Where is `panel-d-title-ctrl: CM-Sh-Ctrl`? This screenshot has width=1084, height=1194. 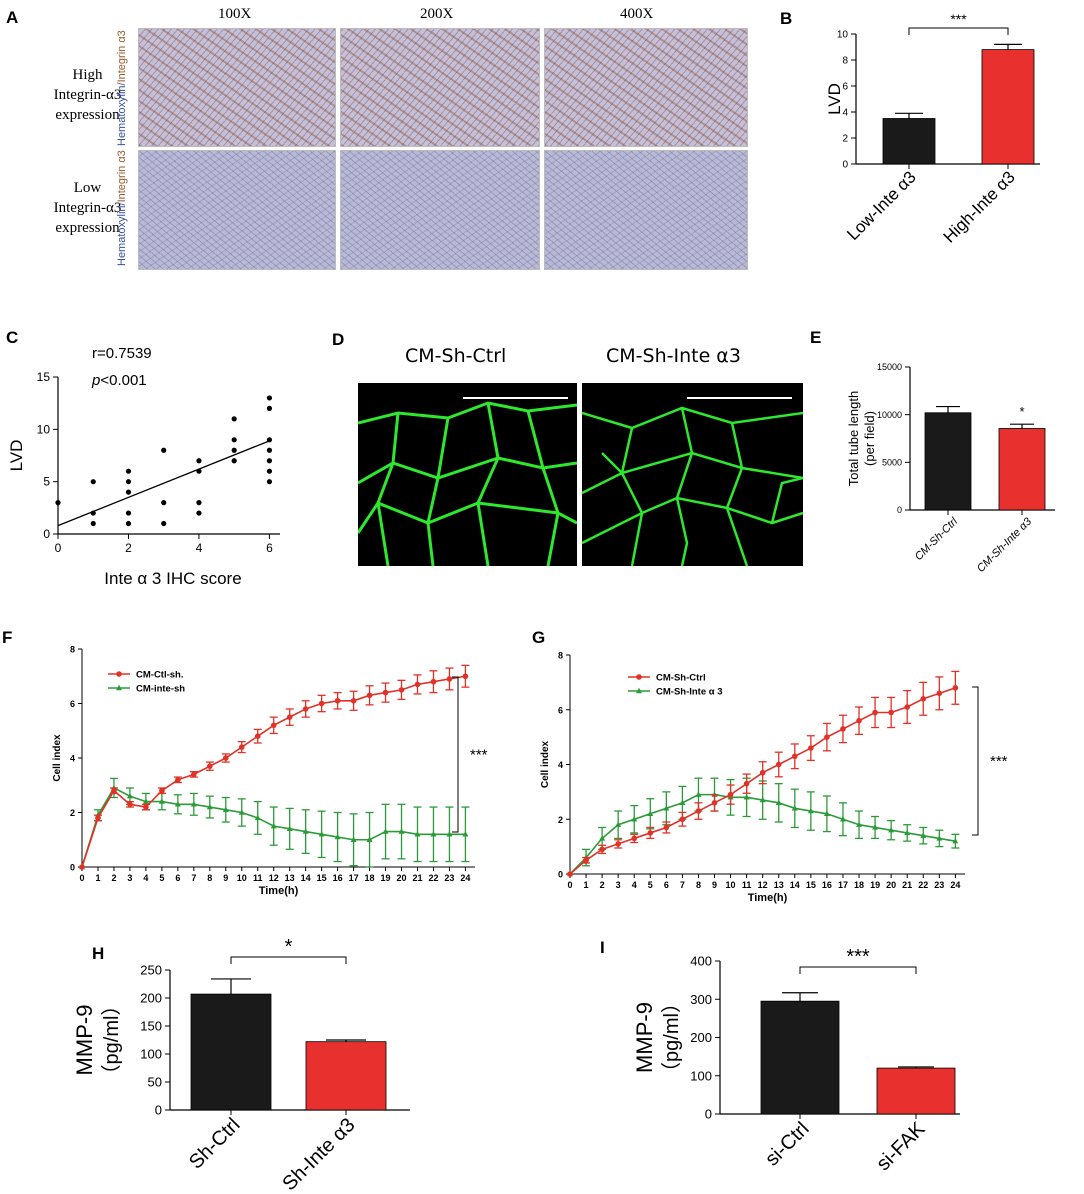 panel-d-title-ctrl: CM-Sh-Ctrl is located at coordinates (456, 356).